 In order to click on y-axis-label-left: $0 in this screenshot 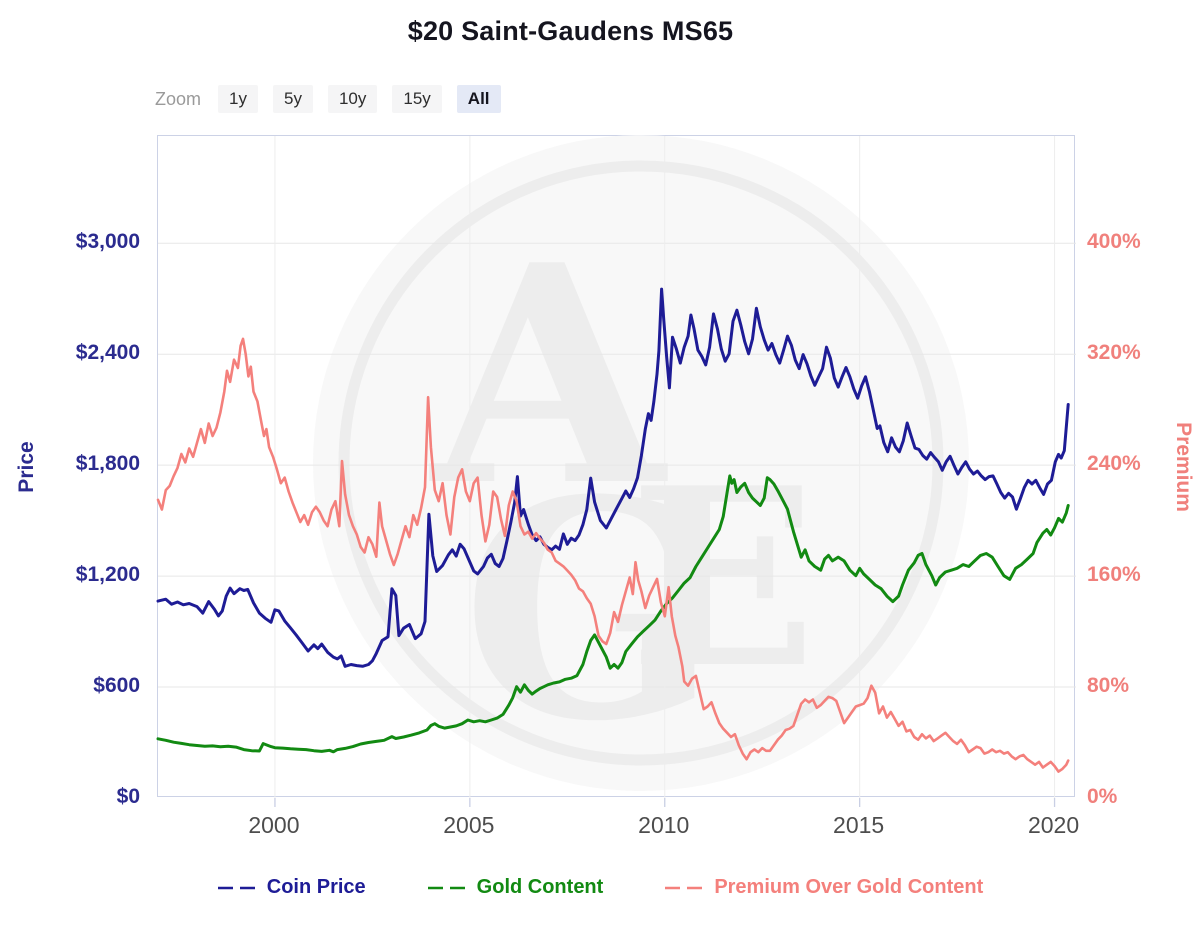, I will do `click(128, 796)`.